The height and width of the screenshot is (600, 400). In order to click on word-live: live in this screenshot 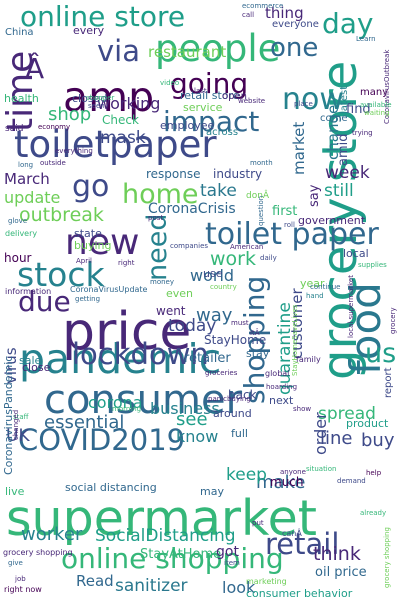, I will do `click(15, 491)`.